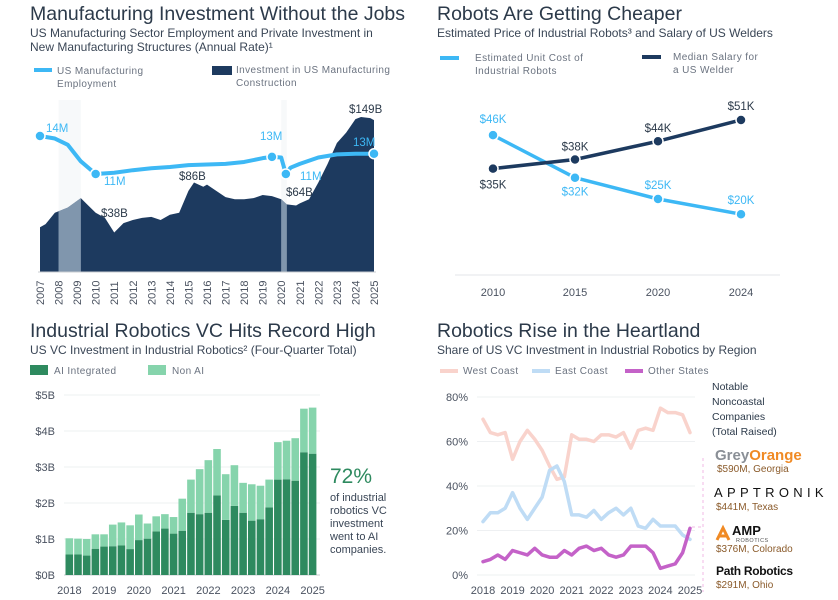 Image resolution: width=838 pixels, height=600 pixels. I want to click on data-label: $35K, so click(493, 186).